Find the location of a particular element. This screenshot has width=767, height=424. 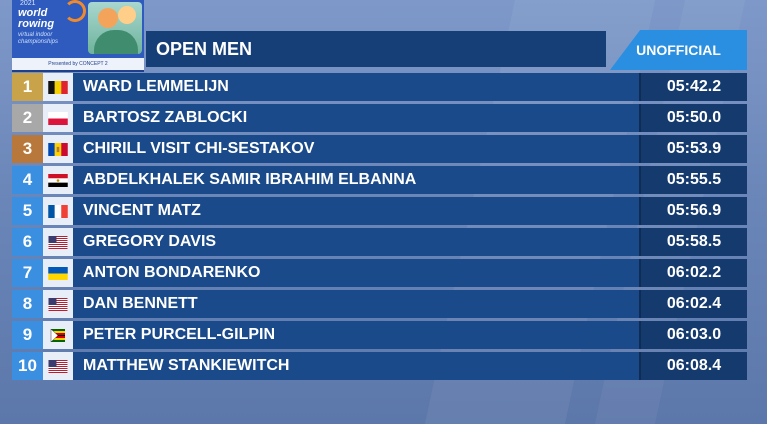

rank-badge: 7 is located at coordinates (27, 273).